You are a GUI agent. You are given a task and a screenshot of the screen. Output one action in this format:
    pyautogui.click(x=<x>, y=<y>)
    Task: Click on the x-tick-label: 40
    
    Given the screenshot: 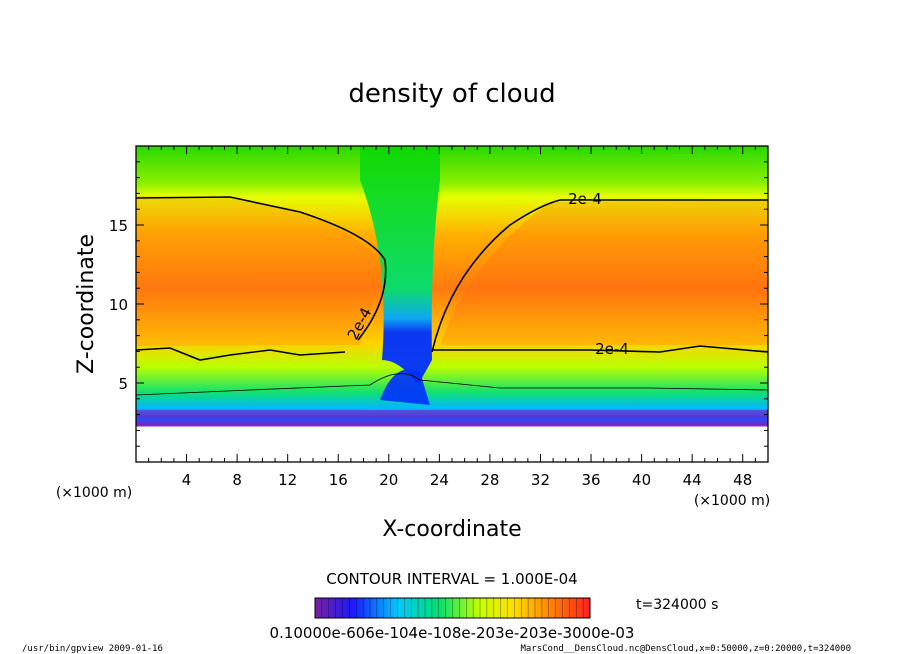 What is the action you would take?
    pyautogui.click(x=641, y=480)
    